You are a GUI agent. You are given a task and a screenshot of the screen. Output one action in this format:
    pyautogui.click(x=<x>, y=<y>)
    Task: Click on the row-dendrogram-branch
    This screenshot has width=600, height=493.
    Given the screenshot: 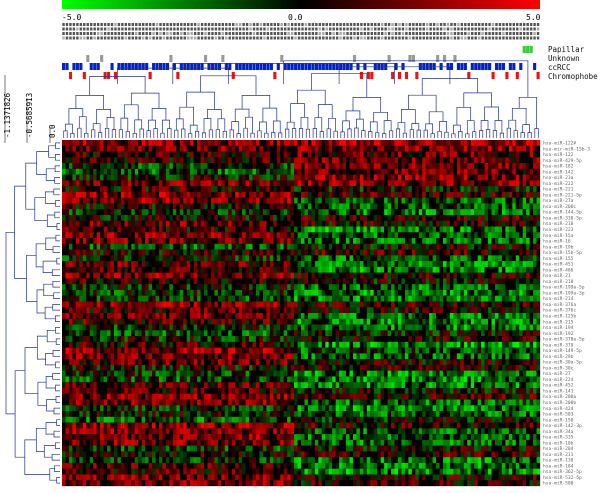 What is the action you would take?
    pyautogui.click(x=56, y=295)
    